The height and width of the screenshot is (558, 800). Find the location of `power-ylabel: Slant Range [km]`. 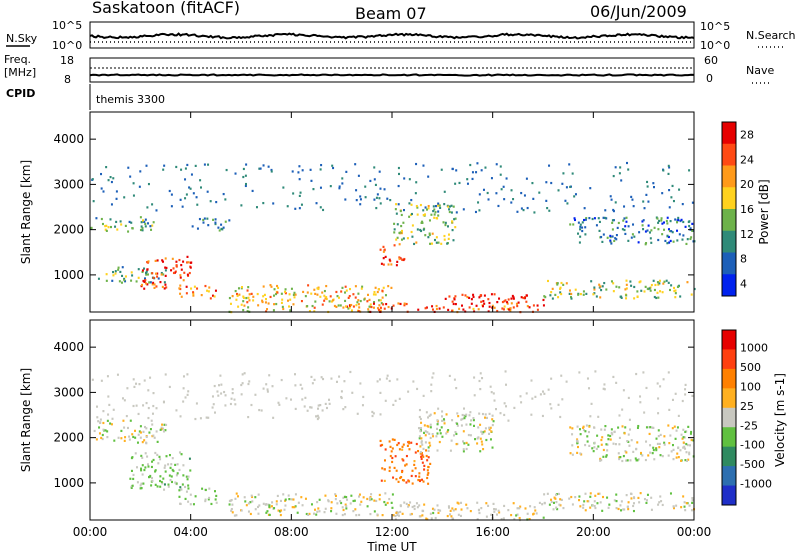

power-ylabel: Slant Range [km] is located at coordinates (26, 212).